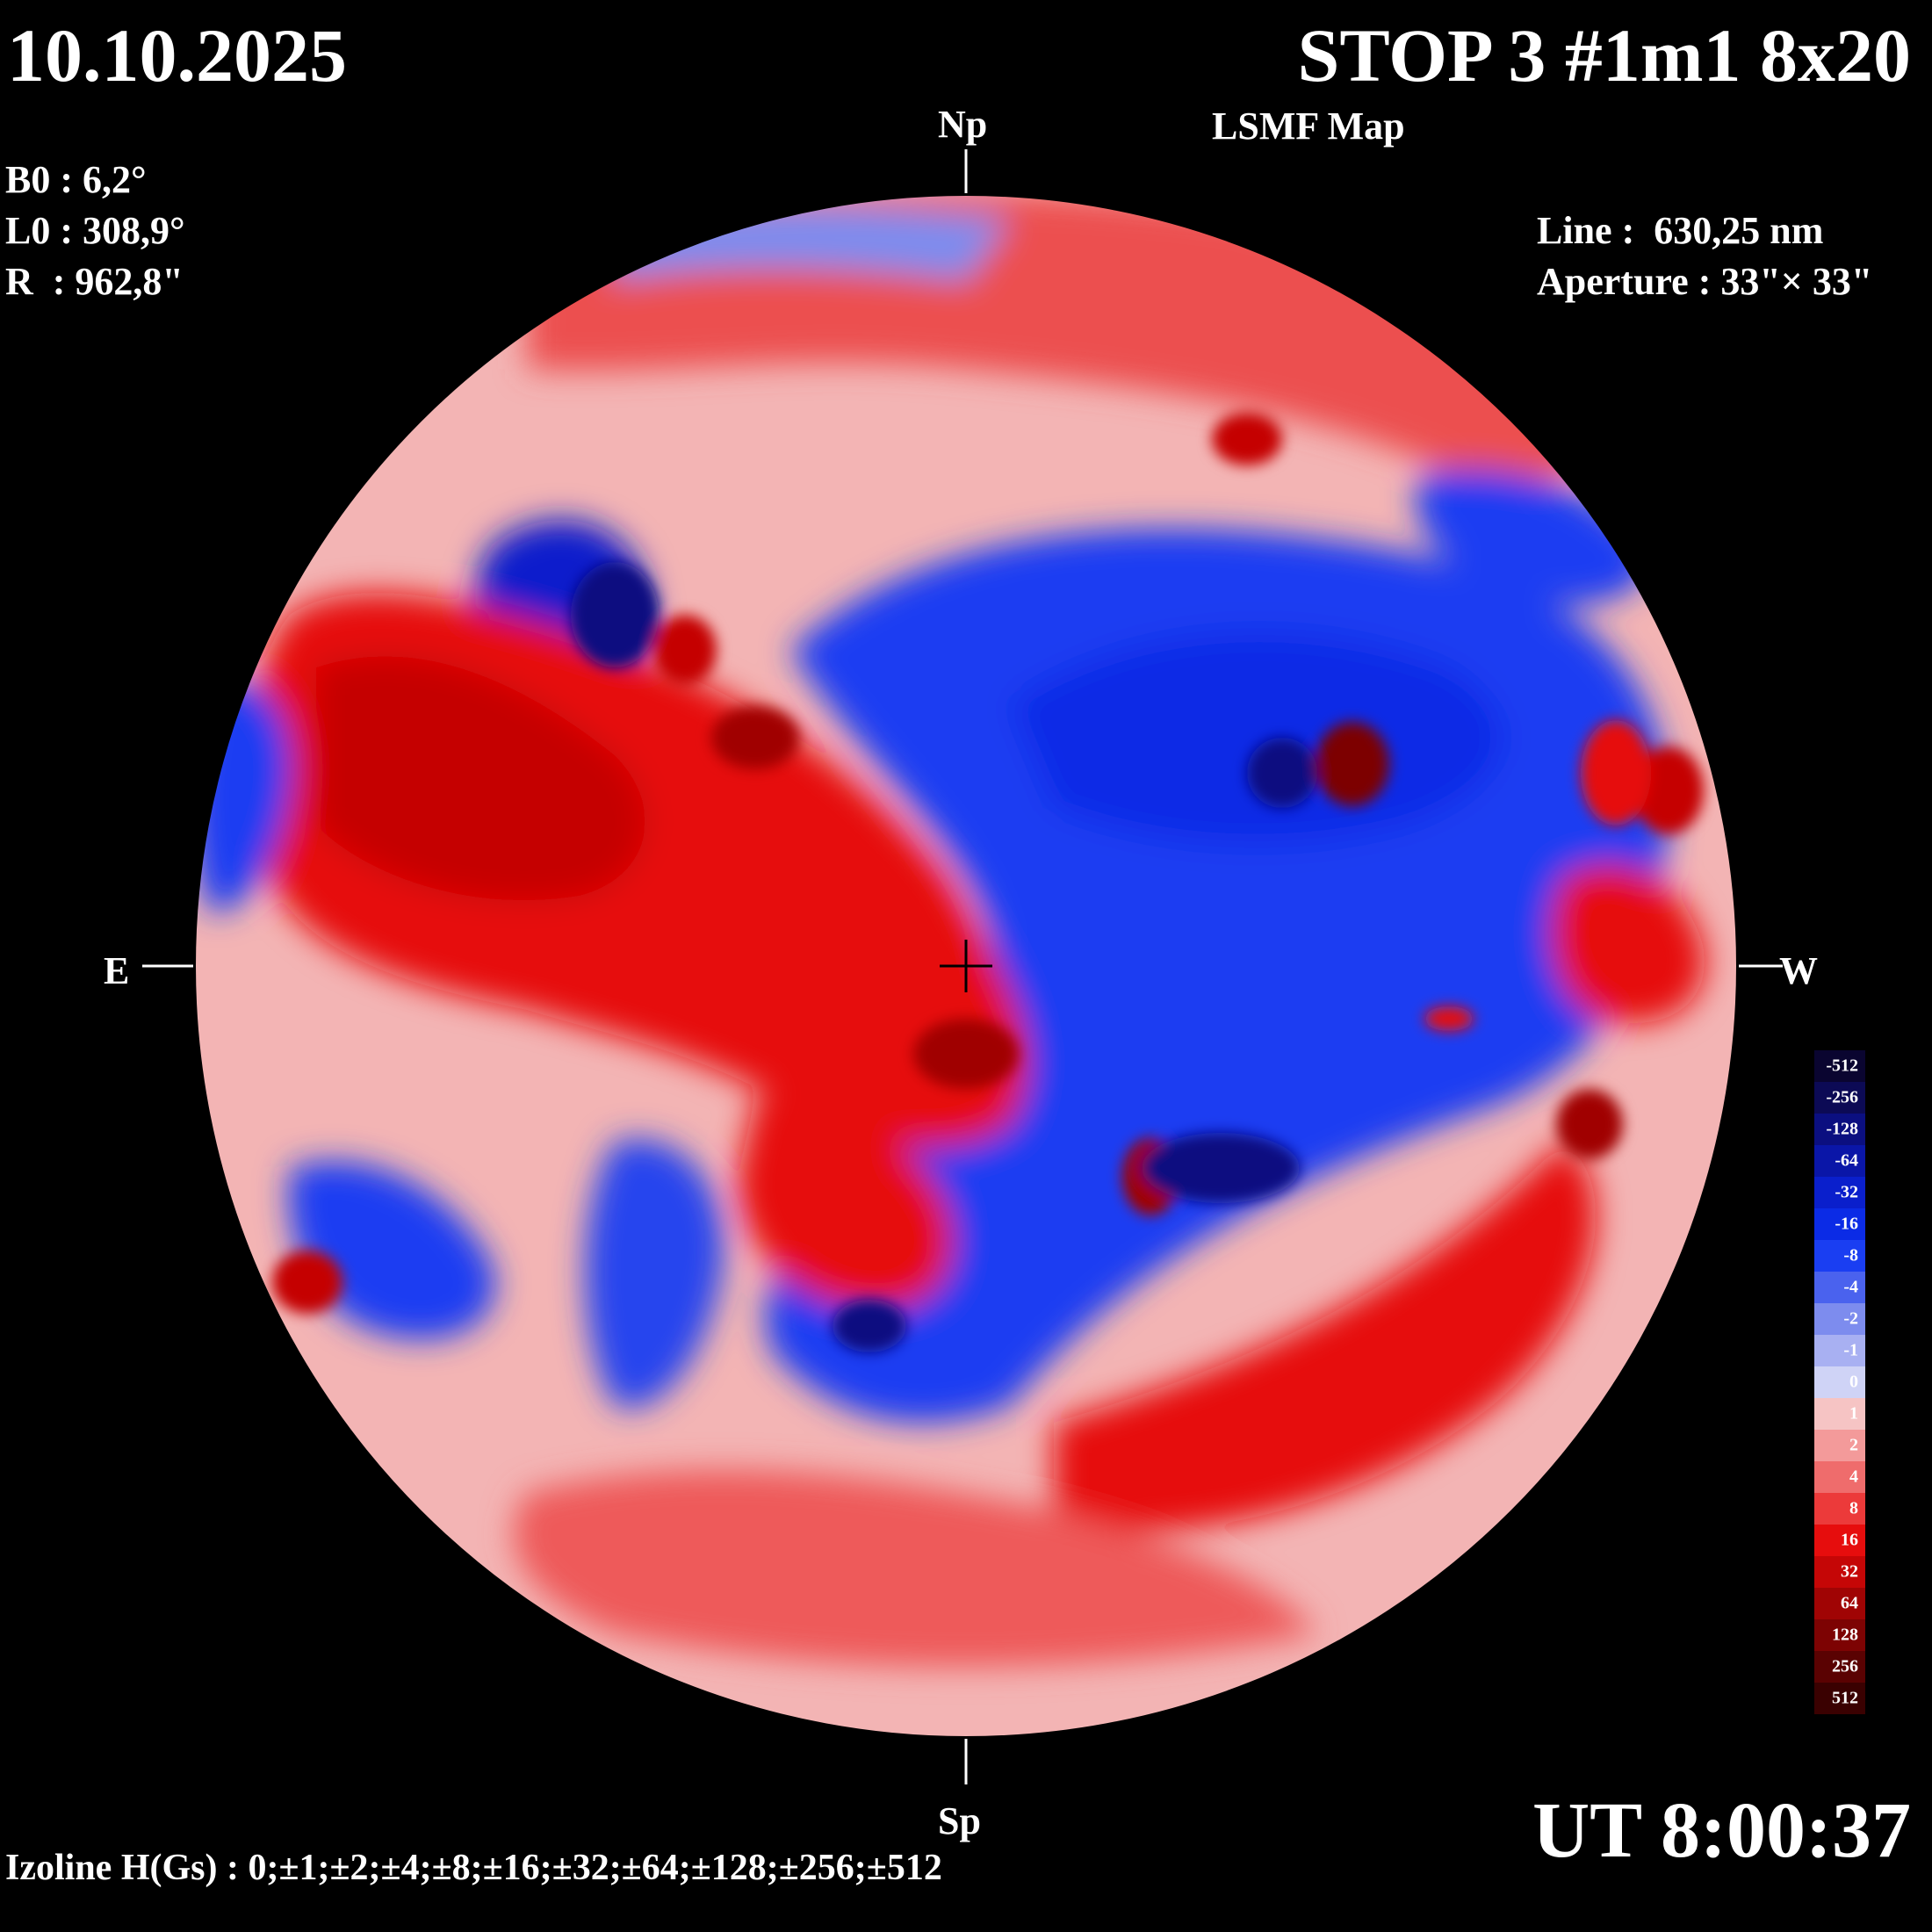  What do you see at coordinates (177, 55) in the screenshot?
I see `observation-date: 10.10.2025` at bounding box center [177, 55].